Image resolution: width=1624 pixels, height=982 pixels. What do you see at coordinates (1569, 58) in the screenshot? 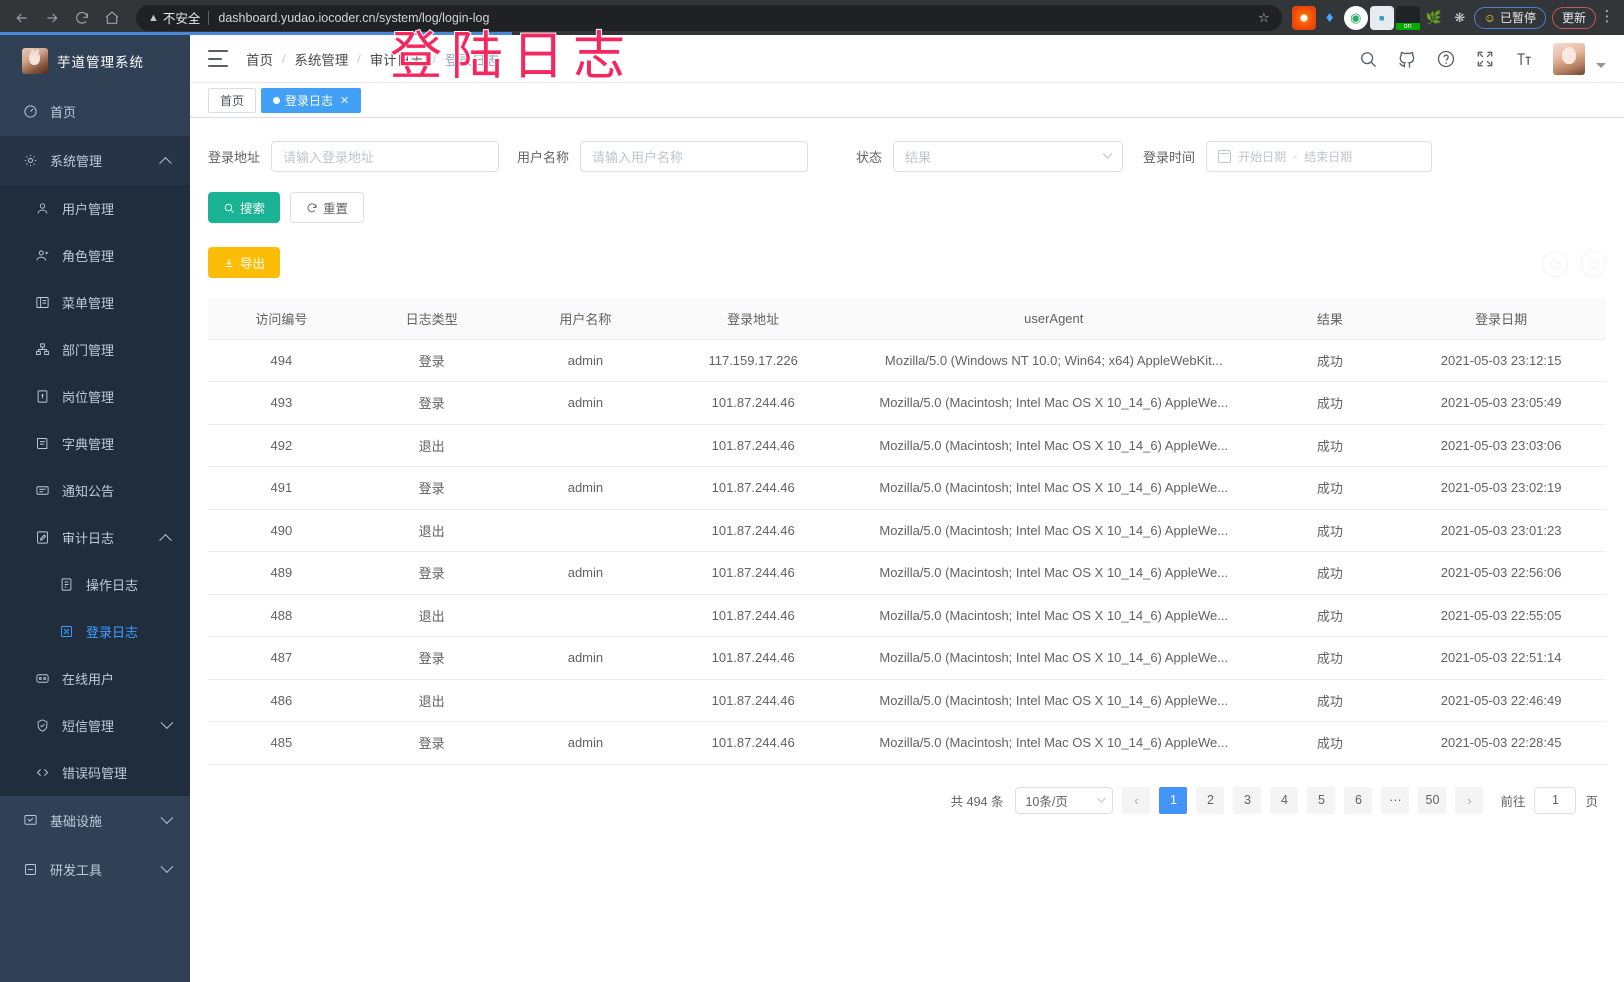
I see `avatar` at bounding box center [1569, 58].